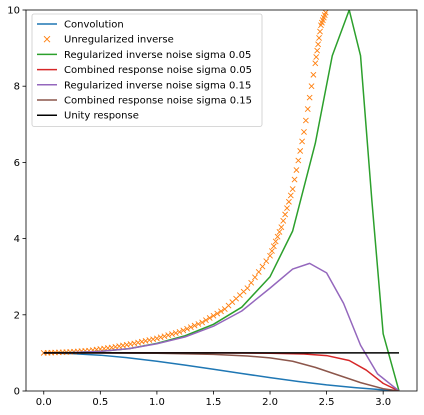 The image size is (424, 415). What do you see at coordinates (13, 11) in the screenshot?
I see `y-tick-label: 10` at bounding box center [13, 11].